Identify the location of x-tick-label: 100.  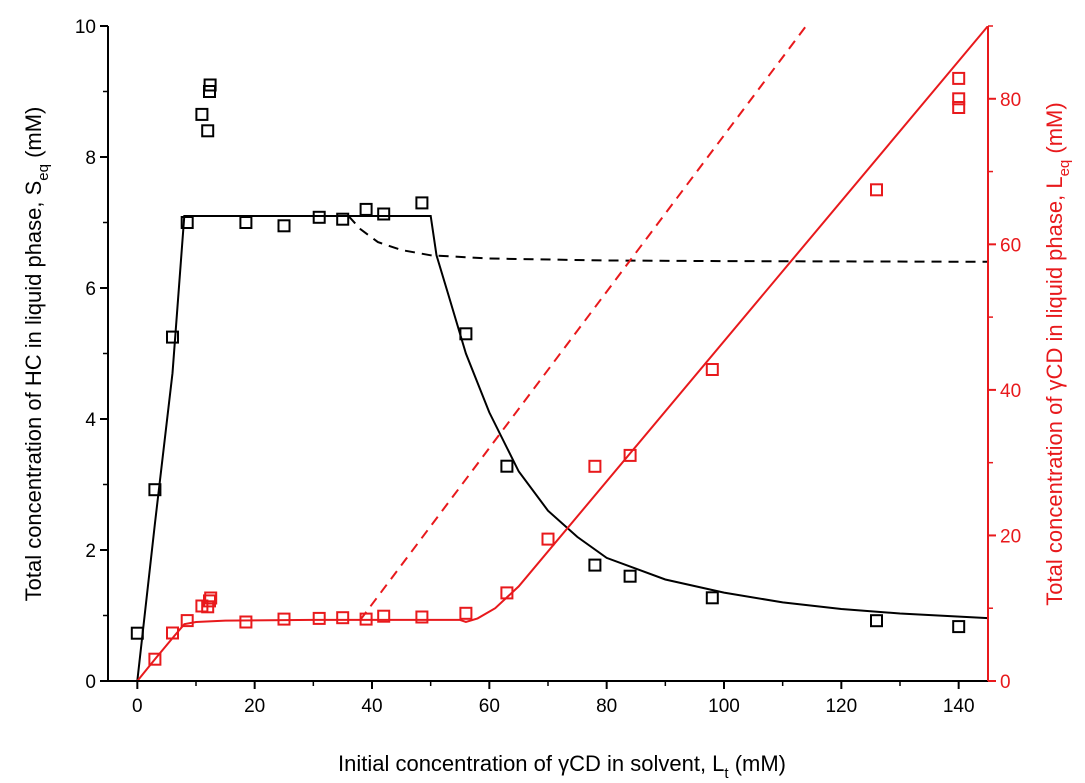
(724, 706).